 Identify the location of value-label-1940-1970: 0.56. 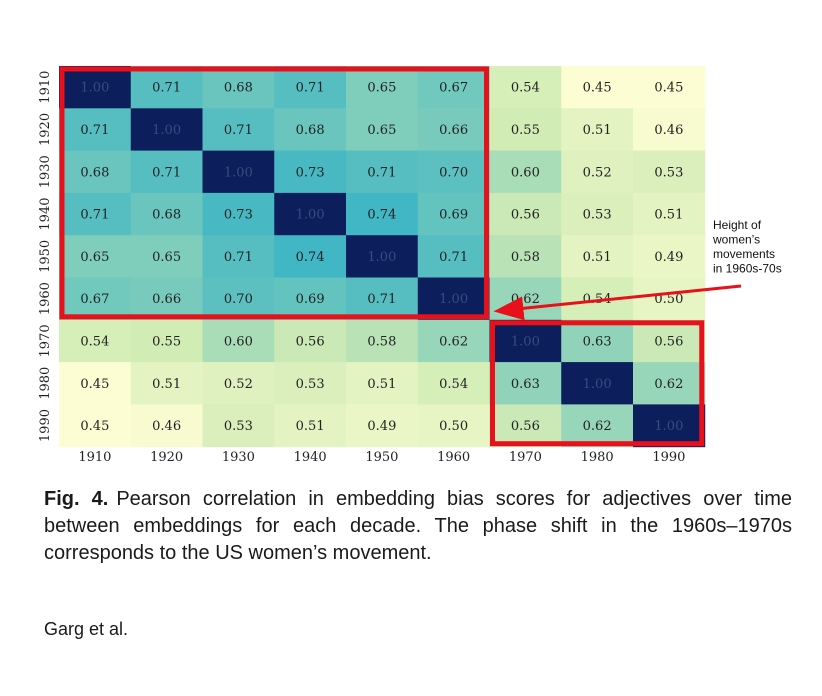
(525, 215).